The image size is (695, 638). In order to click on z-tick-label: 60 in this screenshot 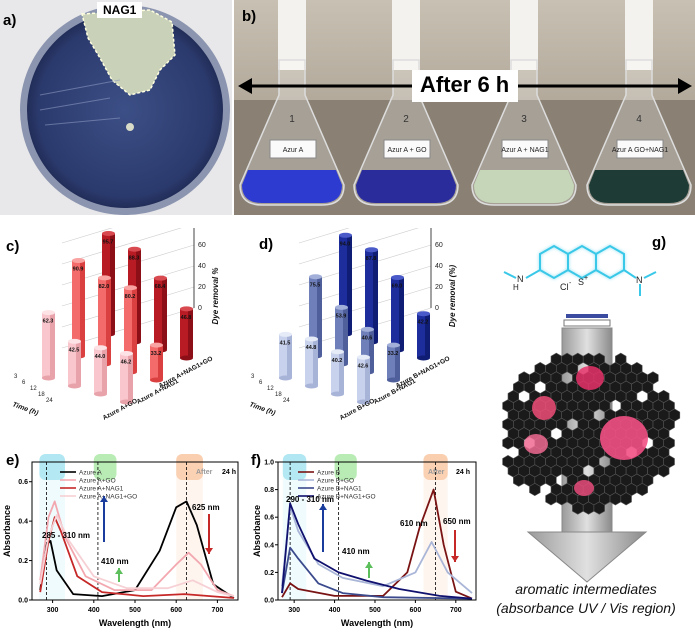, I will do `click(439, 245)`.